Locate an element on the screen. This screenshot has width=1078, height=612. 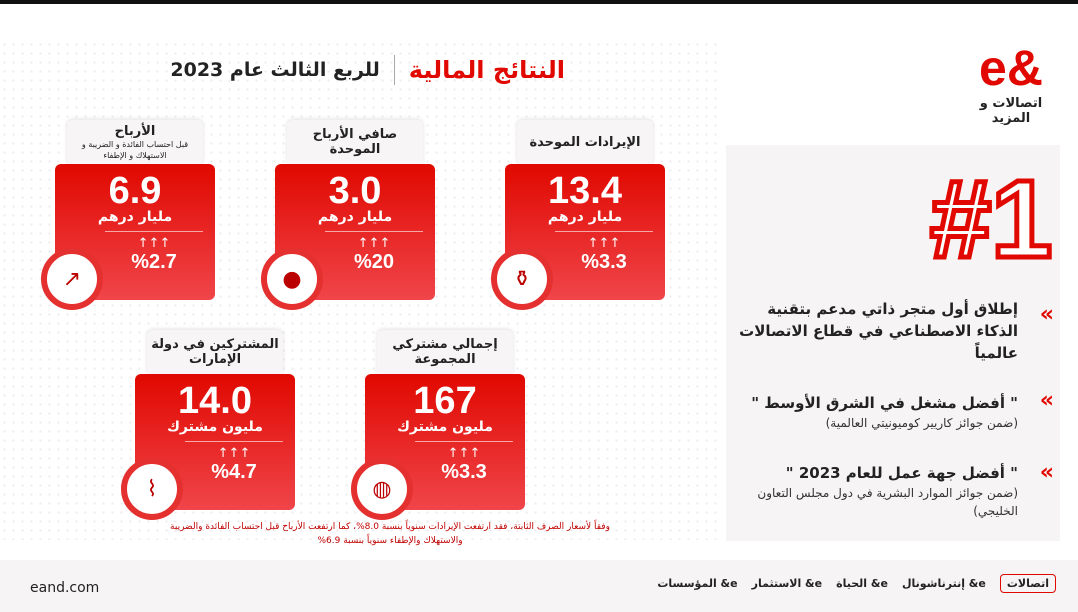
card-change: %4.7 is located at coordinates (234, 472).